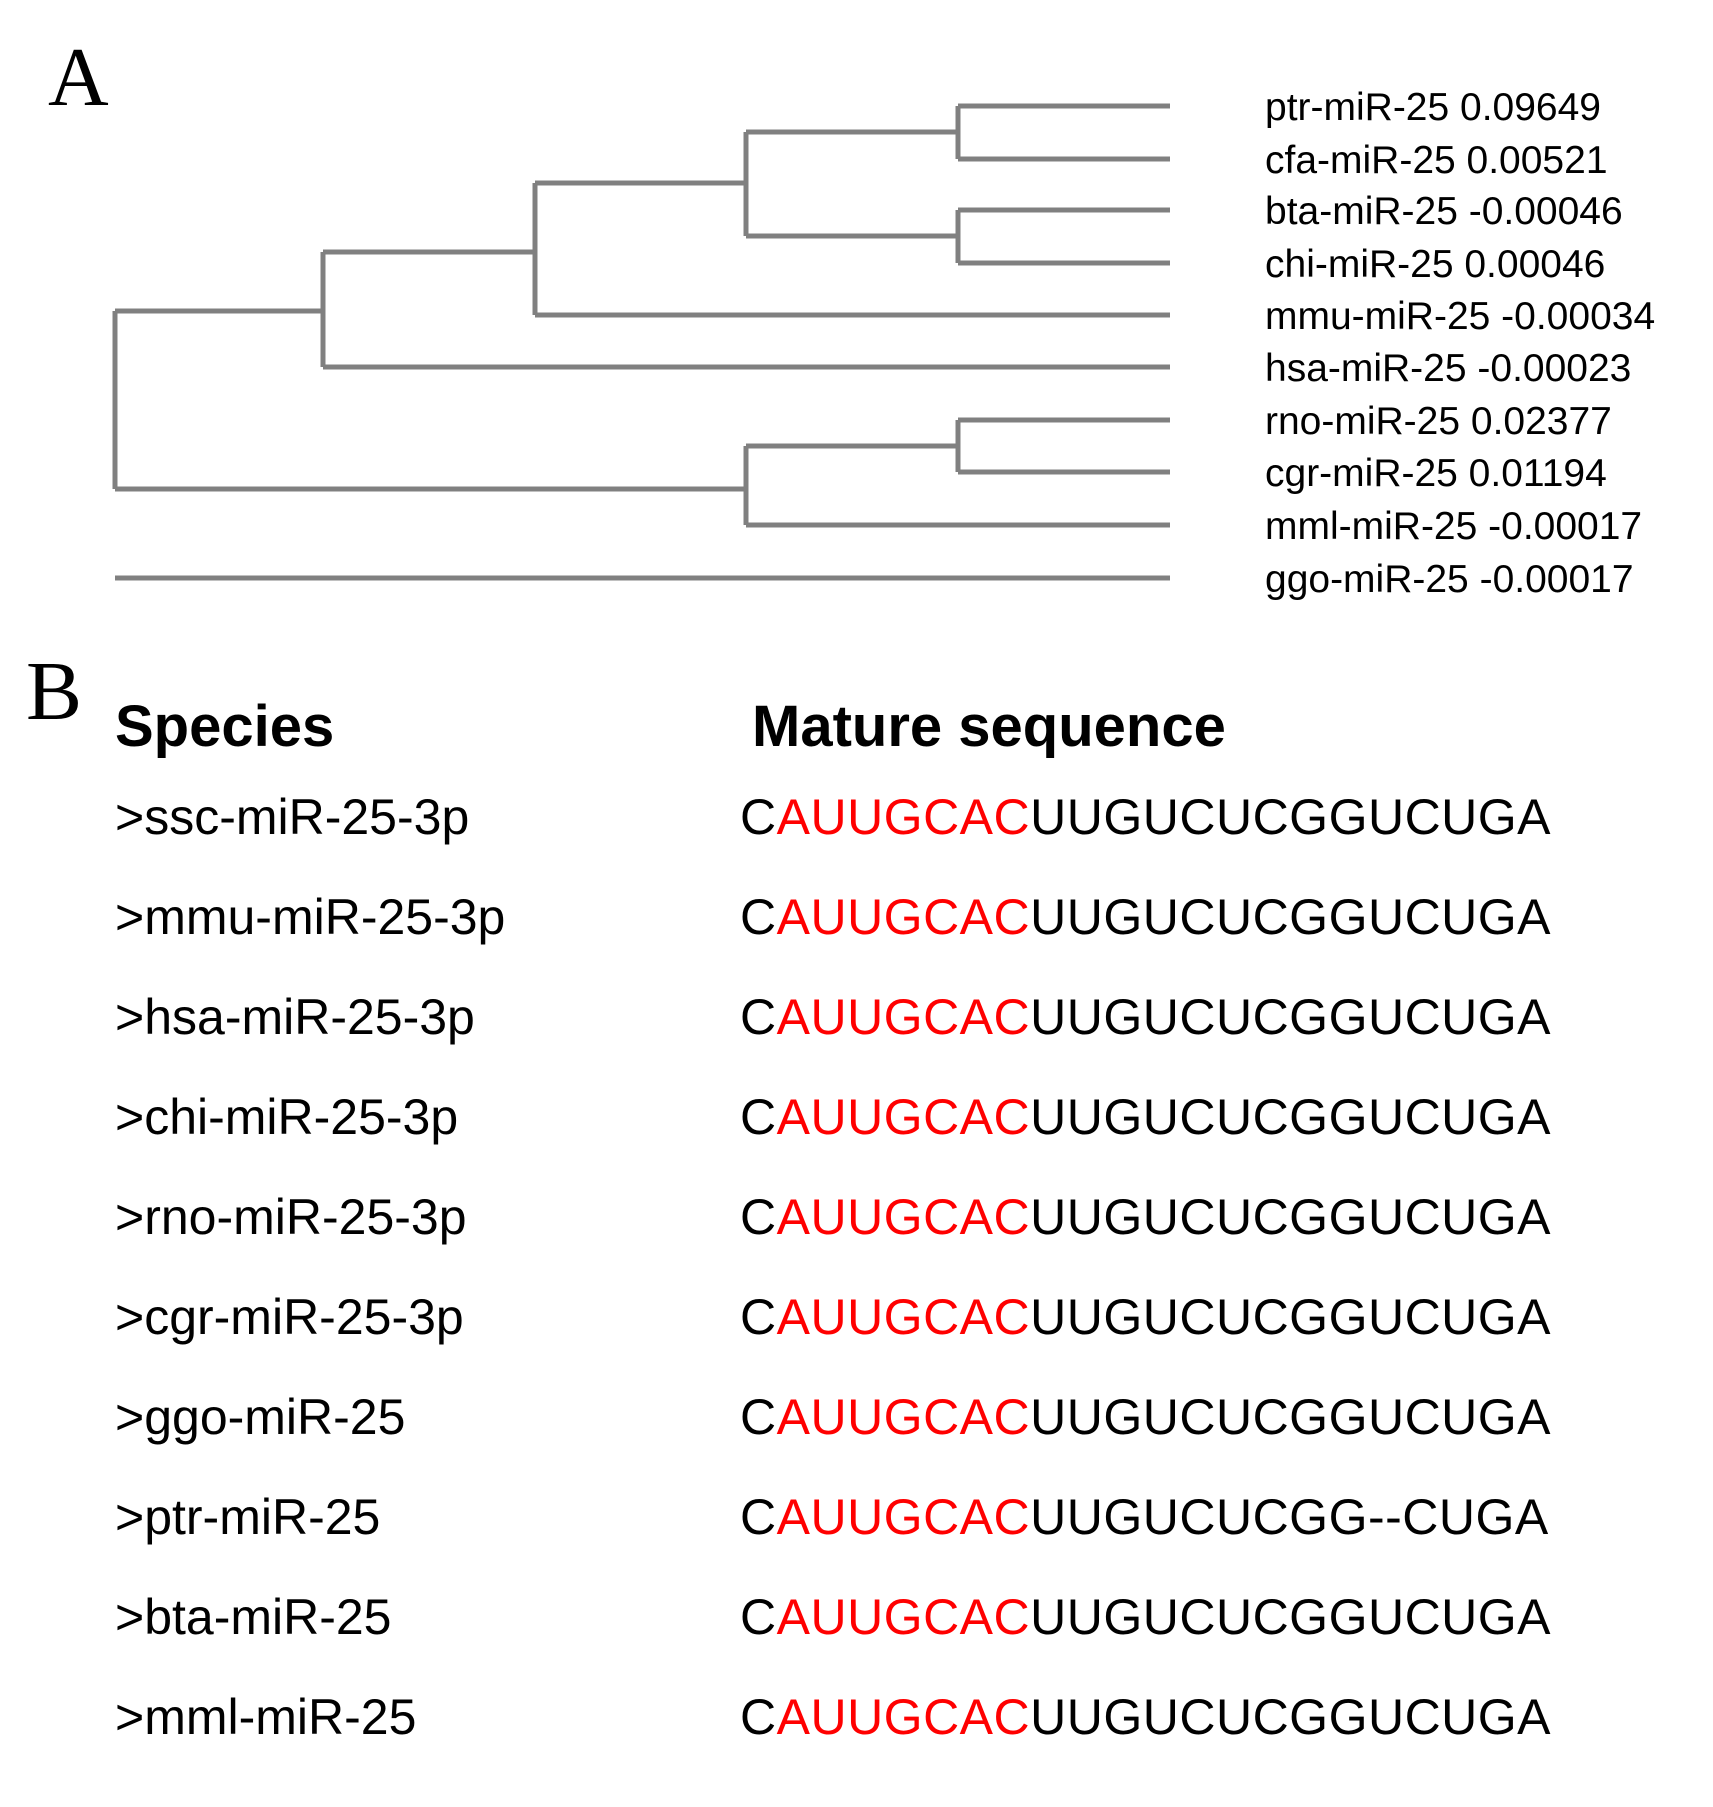 The height and width of the screenshot is (1807, 1713). Describe the element at coordinates (78, 77) in the screenshot. I see `panel-a-label: A` at that location.